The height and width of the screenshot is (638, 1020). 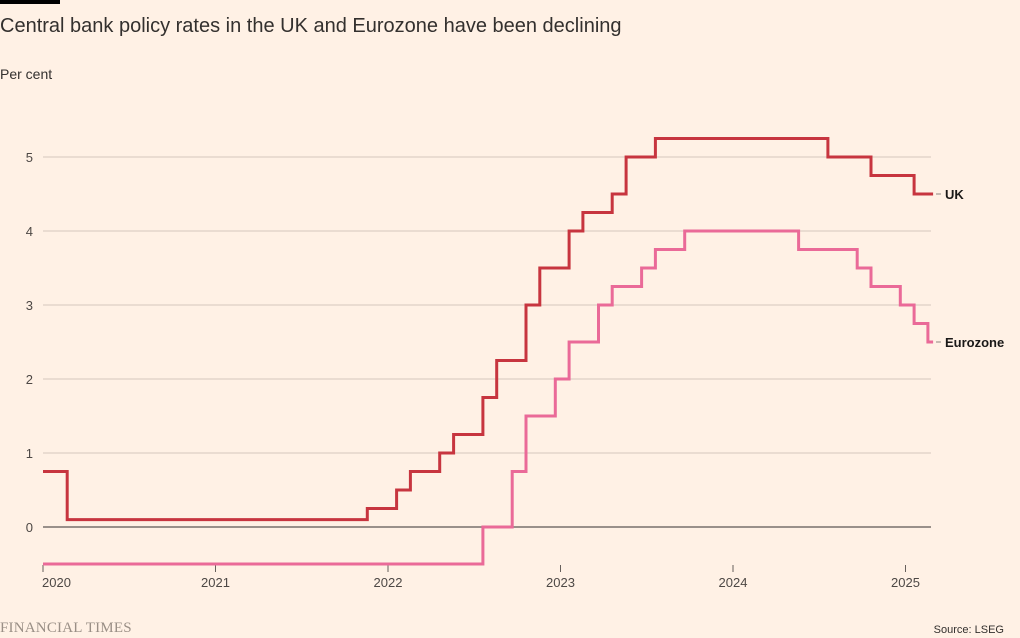 I want to click on y-tick-label-1: 1, so click(x=29, y=453).